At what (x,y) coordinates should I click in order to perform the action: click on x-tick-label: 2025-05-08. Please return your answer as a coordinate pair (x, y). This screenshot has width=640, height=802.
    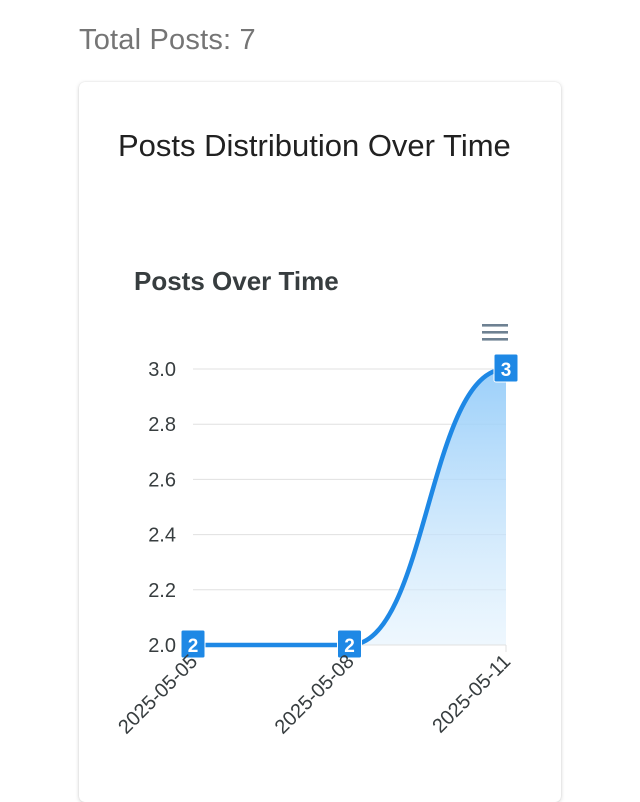
    Looking at the image, I should click on (315, 695).